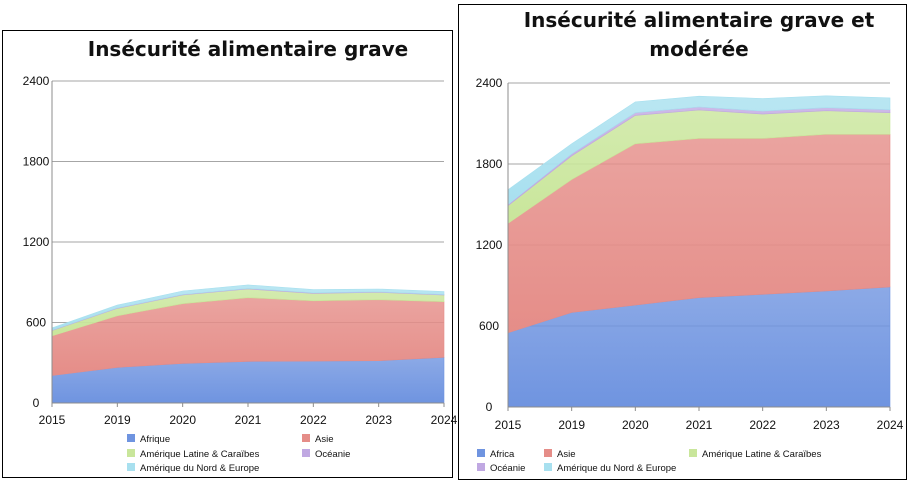 This screenshot has width=909, height=482. Describe the element at coordinates (571, 425) in the screenshot. I see `x-tick-label-right-2019: 2019` at that location.